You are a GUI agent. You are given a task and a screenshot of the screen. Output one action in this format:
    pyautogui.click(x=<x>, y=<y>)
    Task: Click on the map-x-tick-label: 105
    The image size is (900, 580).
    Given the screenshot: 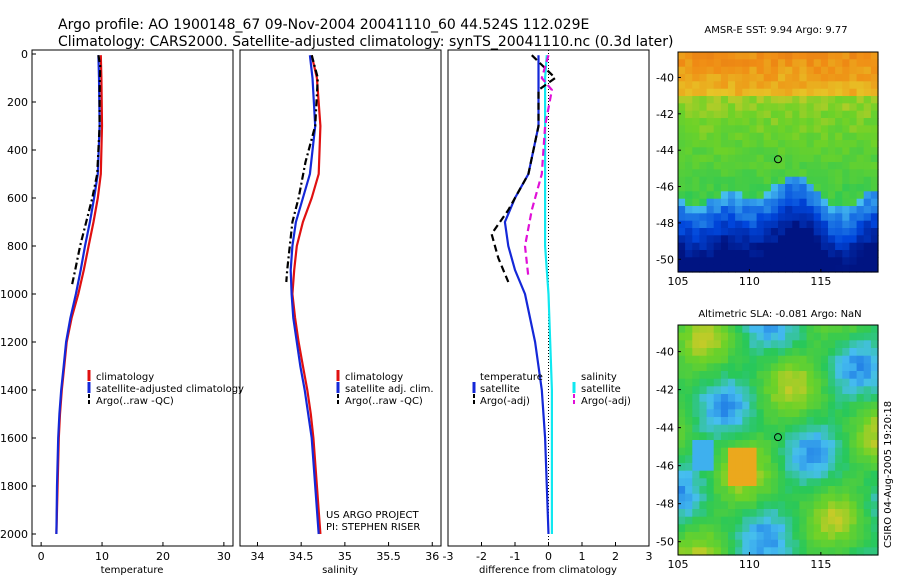 What is the action you would take?
    pyautogui.click(x=678, y=564)
    